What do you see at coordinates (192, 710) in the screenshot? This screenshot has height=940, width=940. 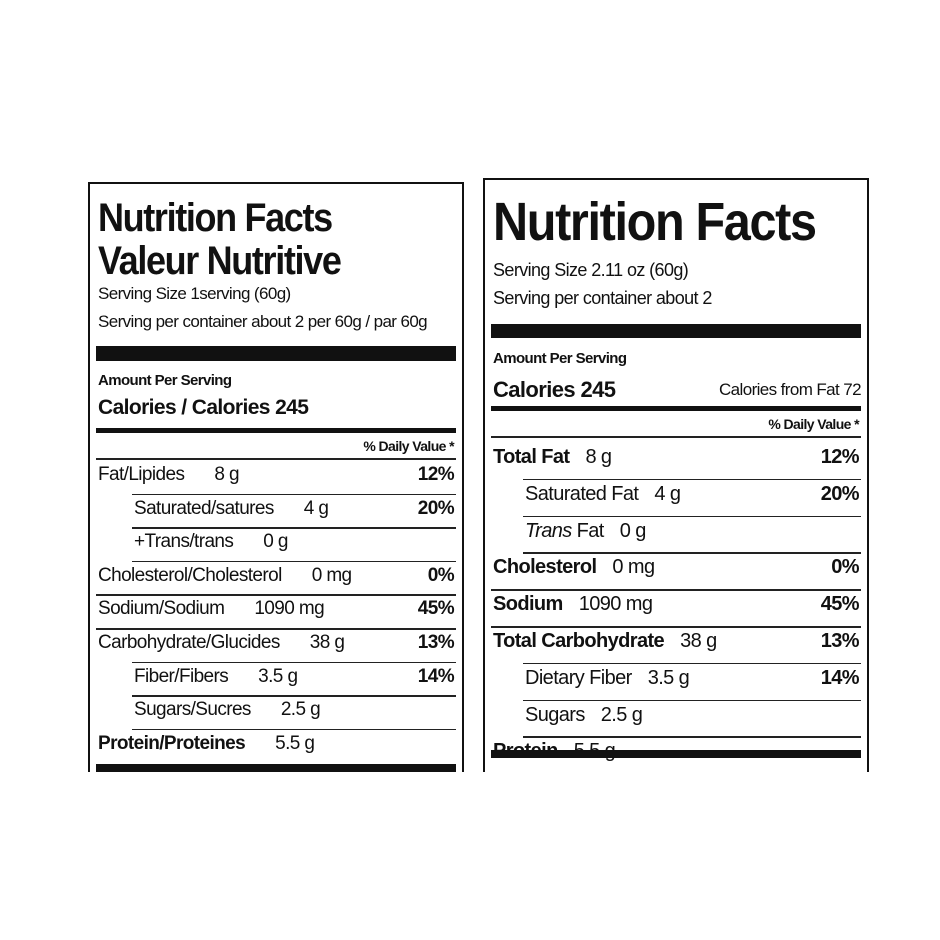 I see `nutrient-name: Sugars/Sucres` at bounding box center [192, 710].